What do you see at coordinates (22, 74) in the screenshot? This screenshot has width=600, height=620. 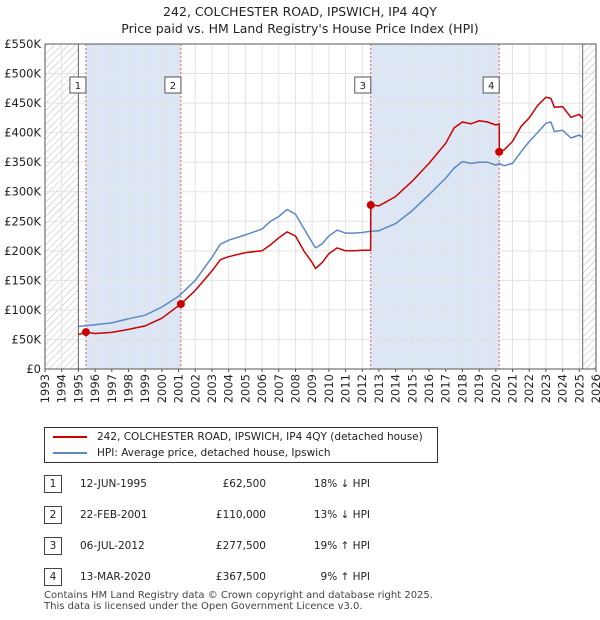 I see `y-tick-label: £500K` at bounding box center [22, 74].